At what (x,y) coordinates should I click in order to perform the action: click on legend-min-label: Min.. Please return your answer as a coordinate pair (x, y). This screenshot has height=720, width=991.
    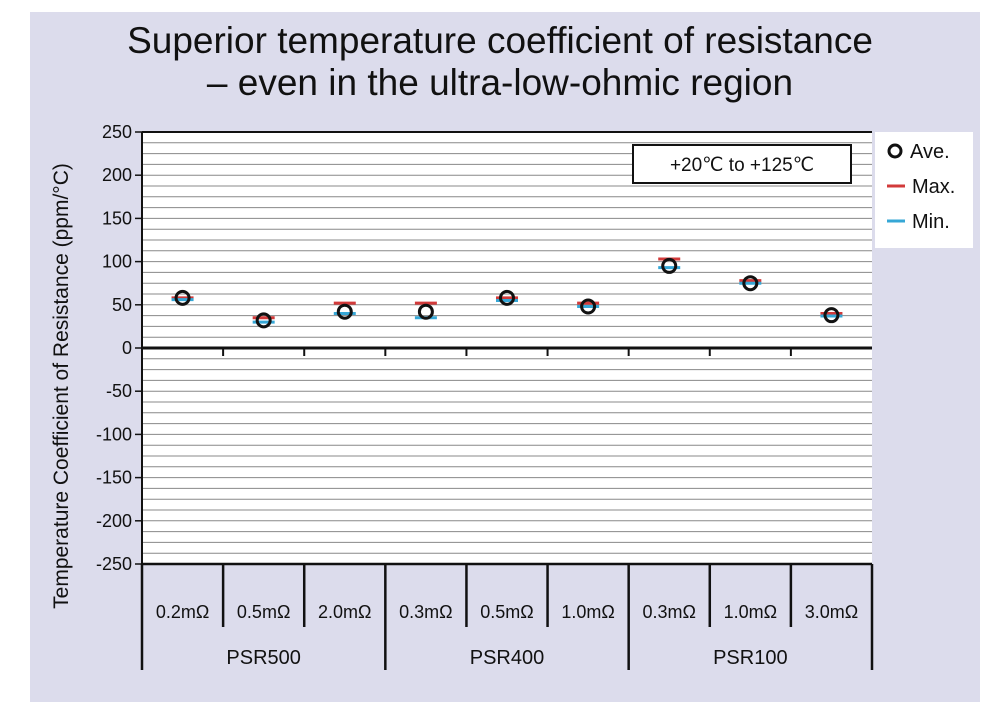
    Looking at the image, I should click on (931, 222).